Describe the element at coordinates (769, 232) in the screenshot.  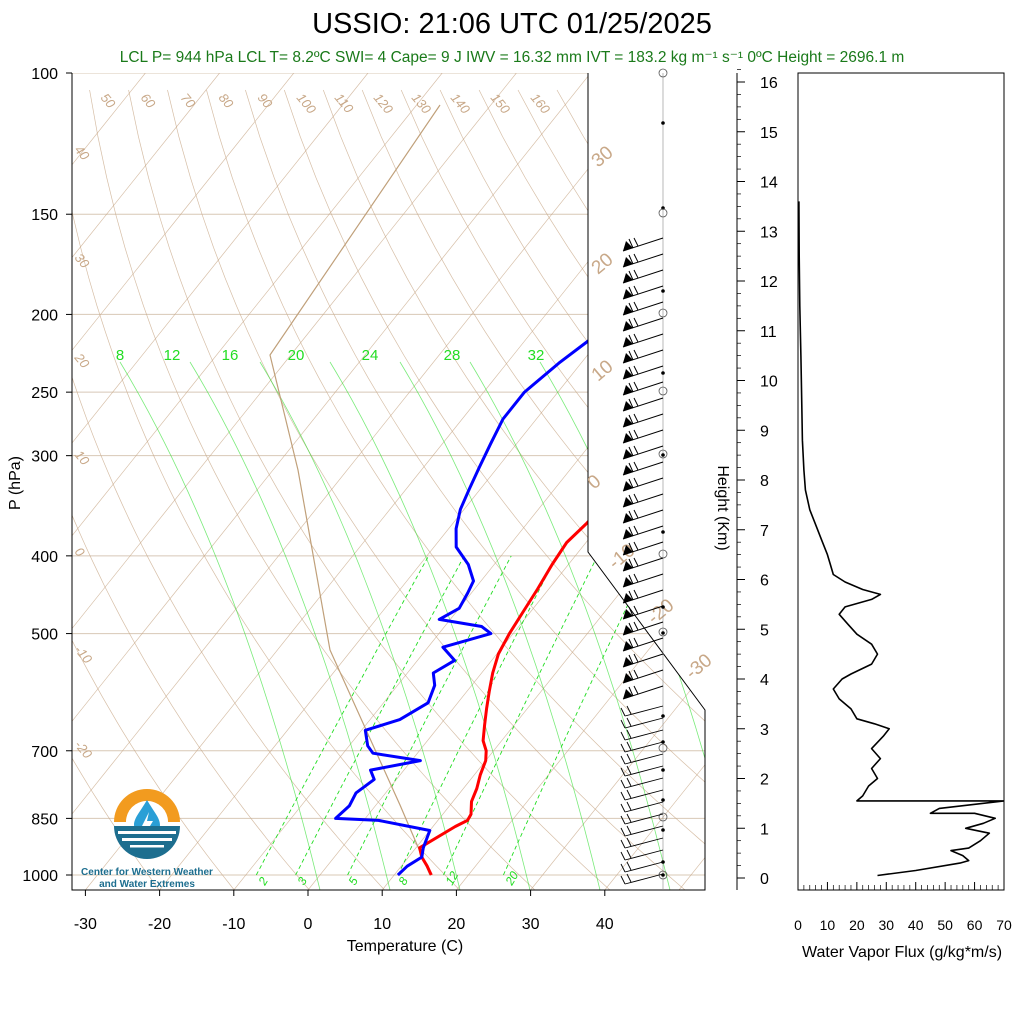
I see `height-tick-label: 13` at that location.